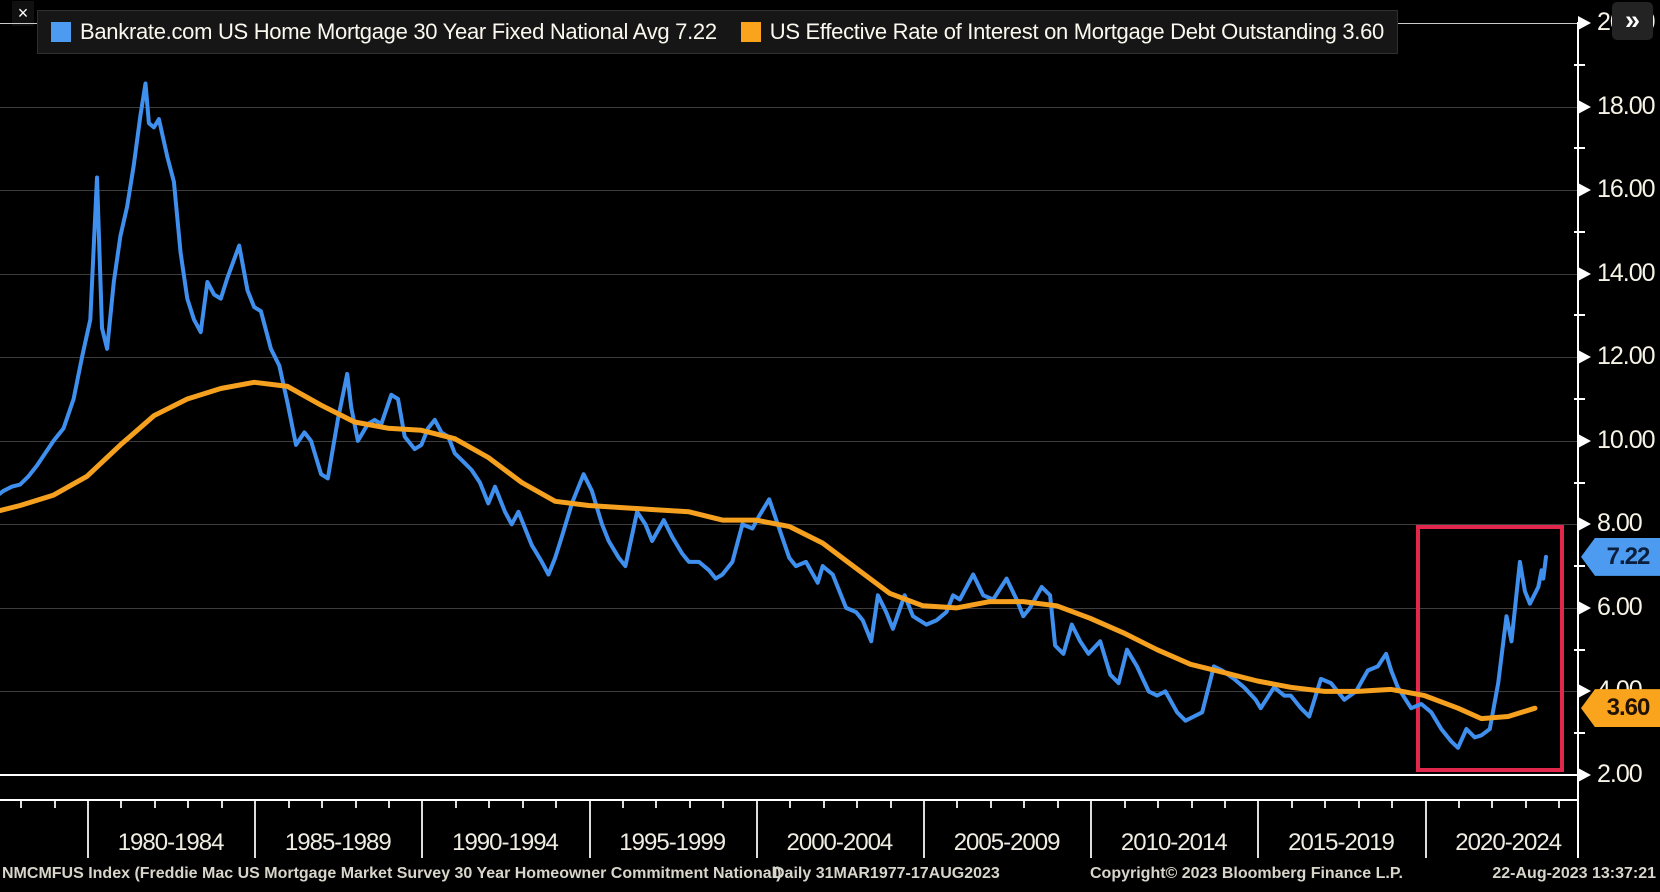 The image size is (1660, 892). What do you see at coordinates (1632, 21) in the screenshot?
I see `expand-chart-icon: »` at bounding box center [1632, 21].